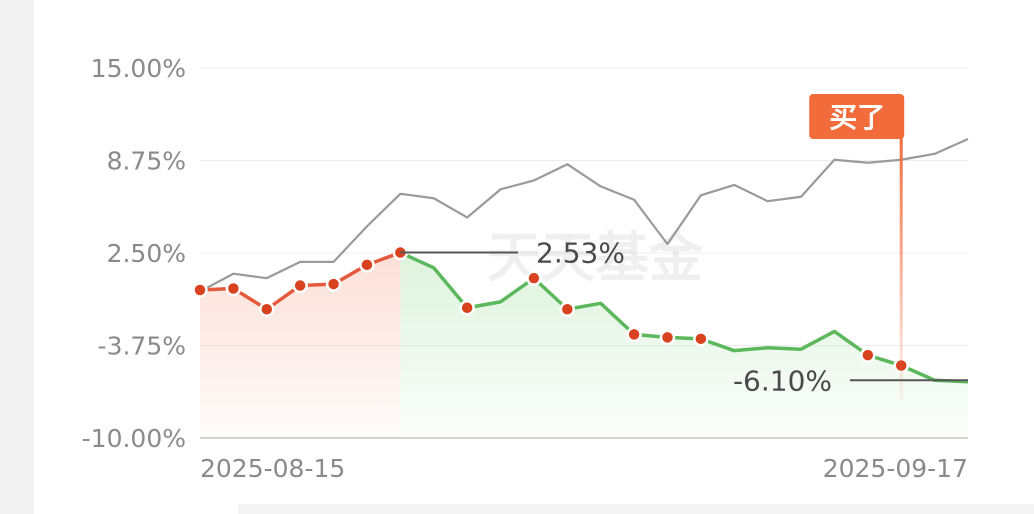 The width and height of the screenshot is (1034, 514). I want to click on buy-marker-line, so click(901, 268).